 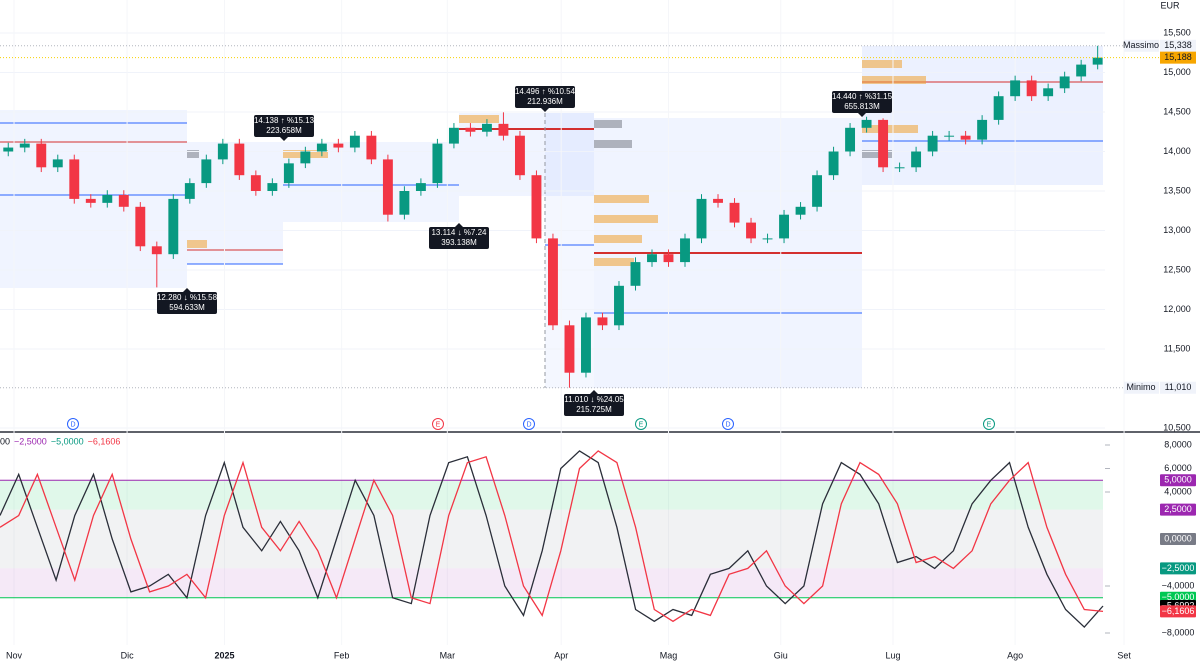 I want to click on x-tick-label: Apr, so click(x=561, y=655).